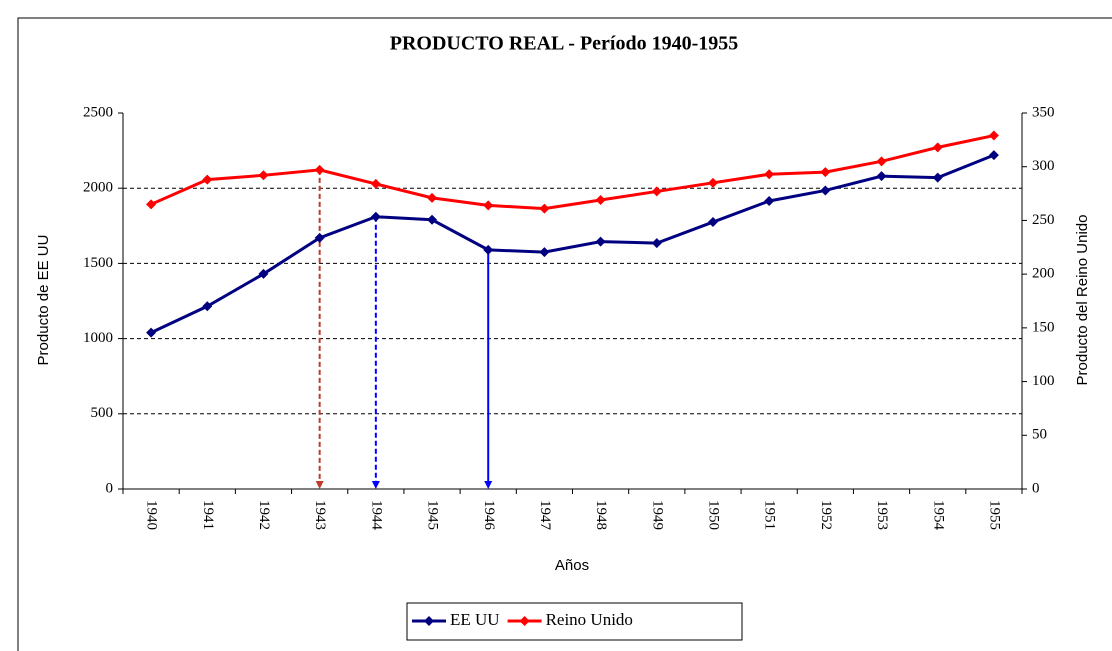 The image size is (1112, 651). I want to click on x-tick-label: 1946, so click(489, 515).